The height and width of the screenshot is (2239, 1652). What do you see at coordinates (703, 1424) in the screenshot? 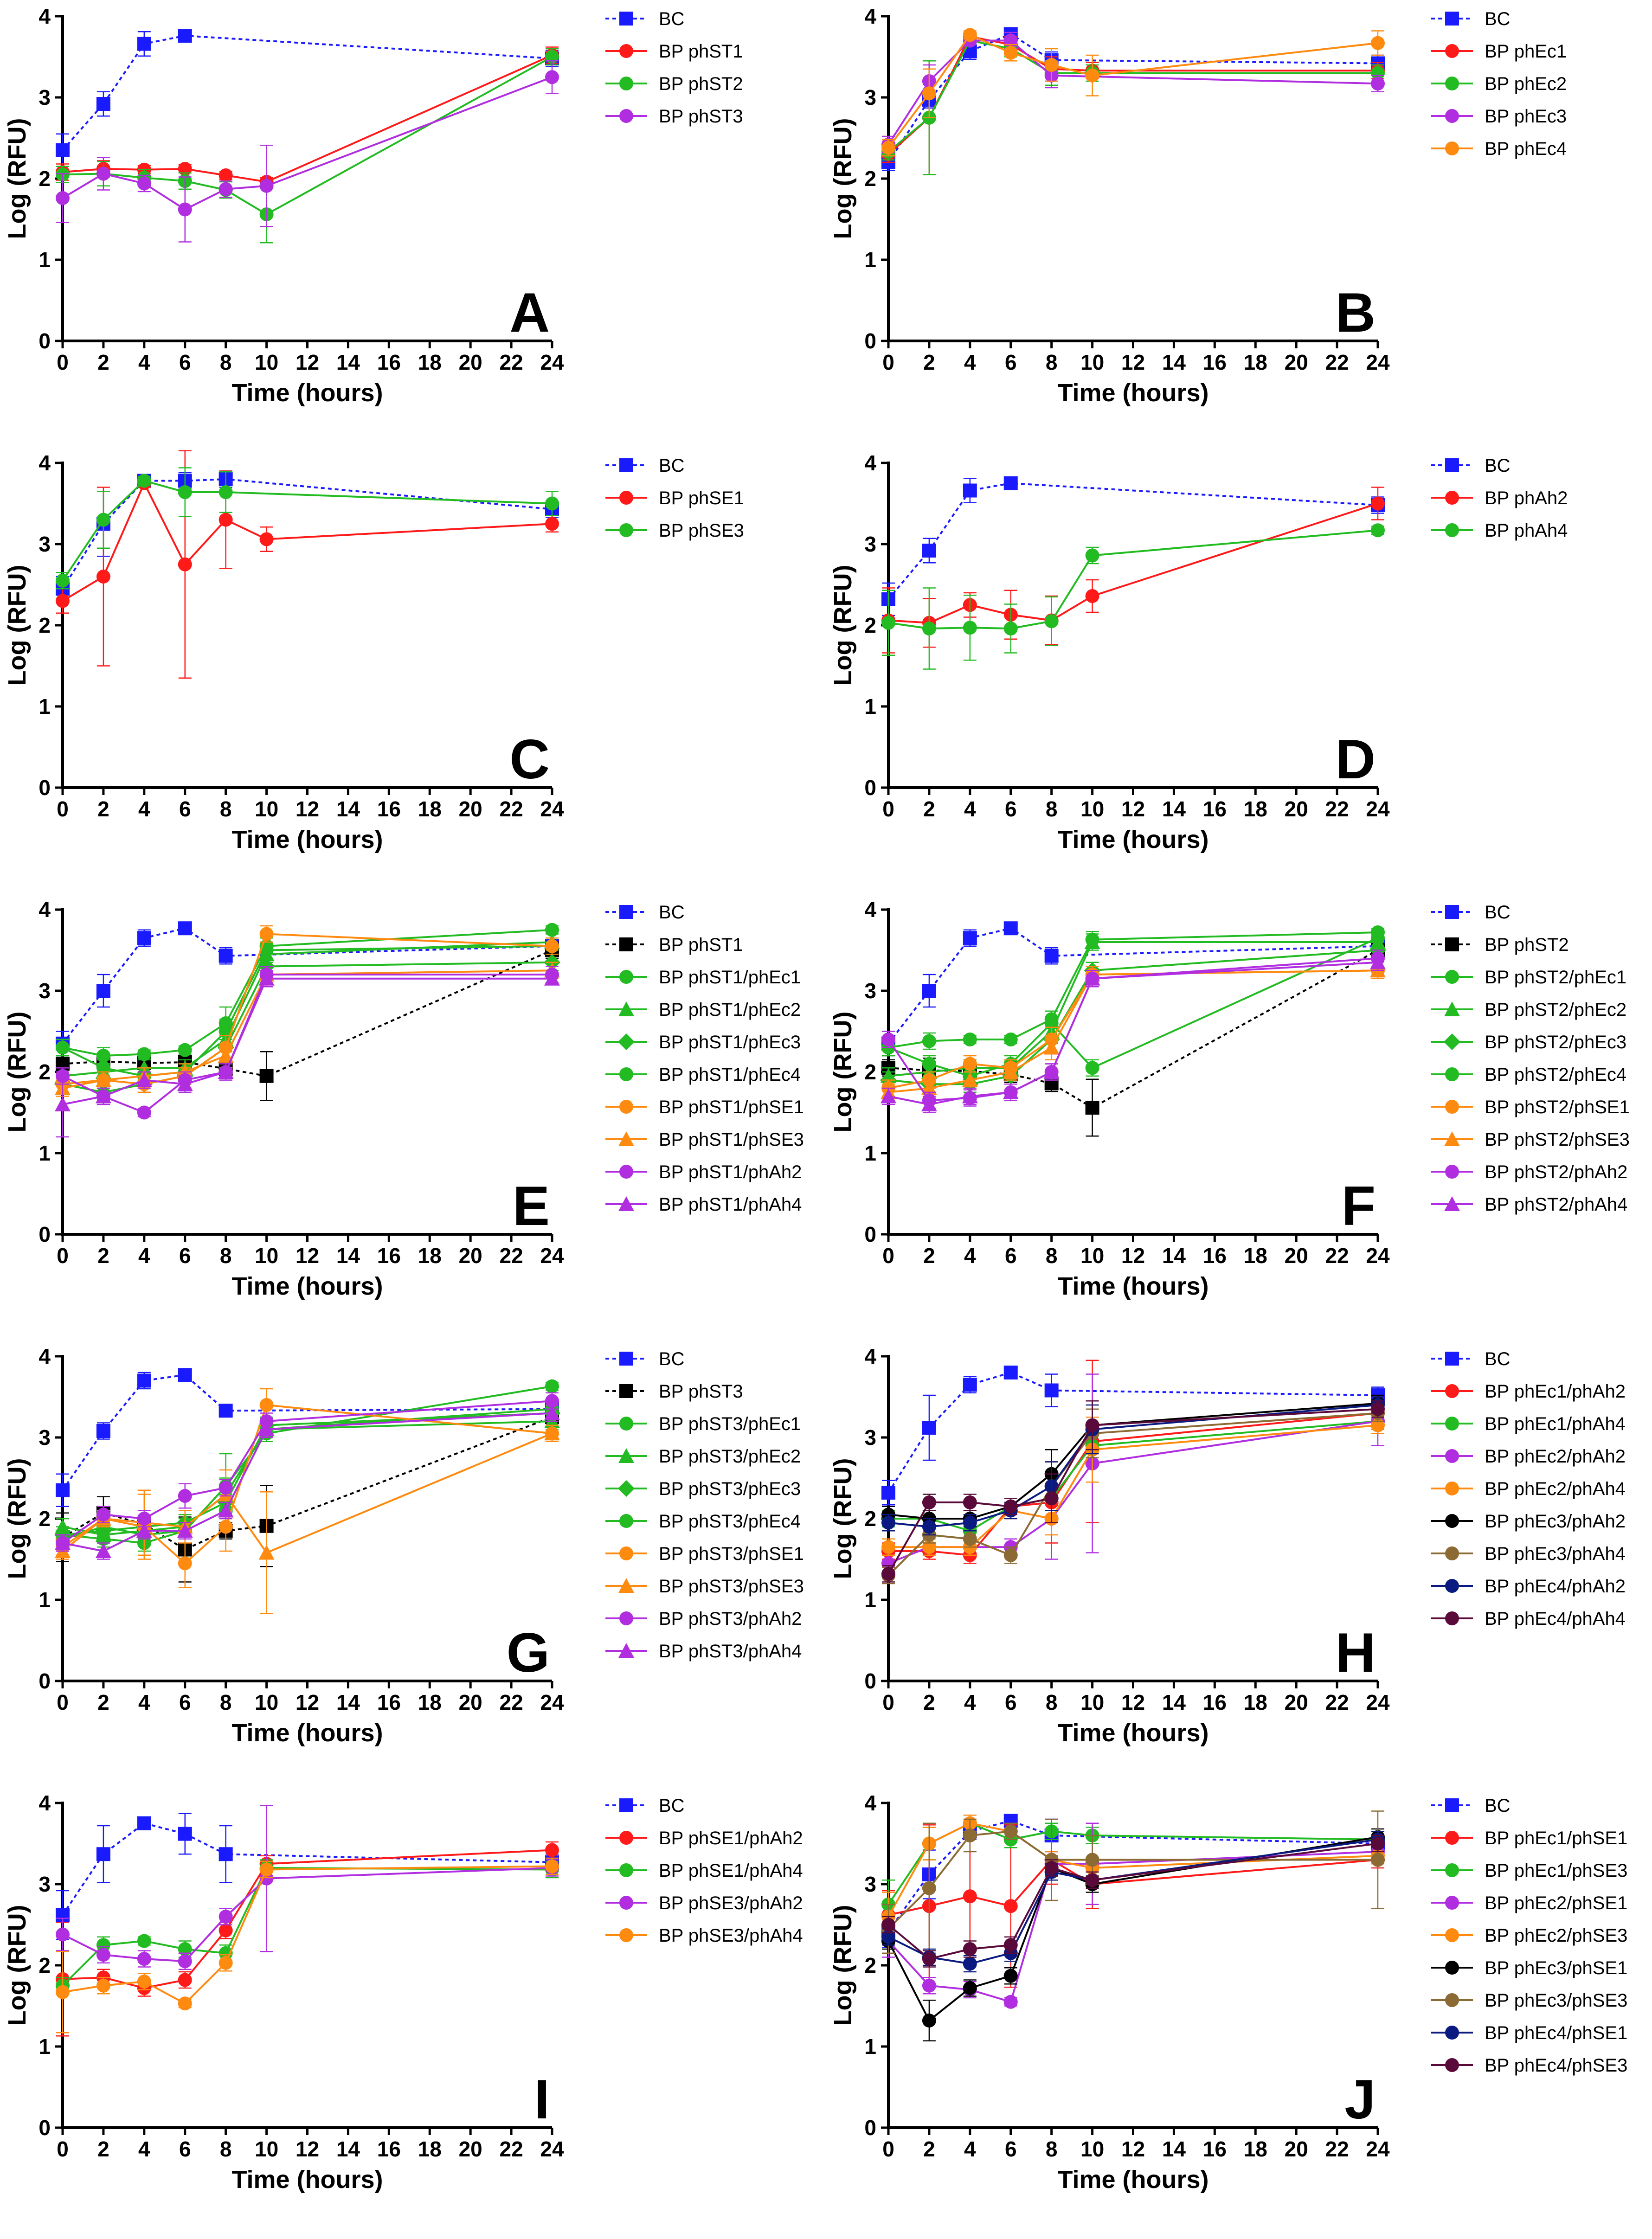
I see `legend-item: BP phST3/phEc1` at bounding box center [703, 1424].